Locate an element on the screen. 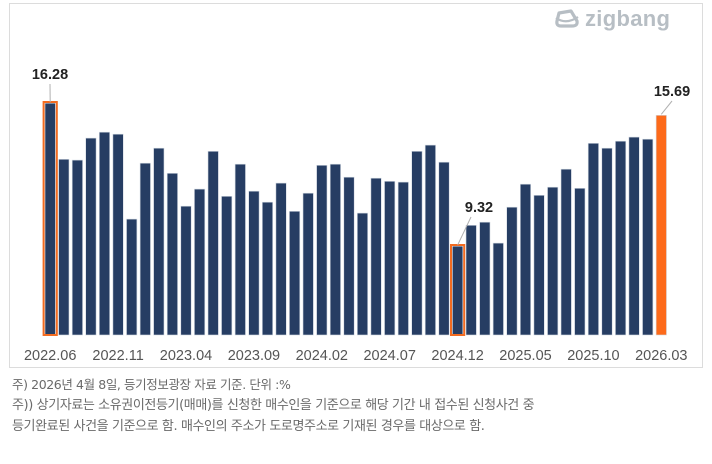 This screenshot has width=712, height=464. bar-2024.01 is located at coordinates (308, 264).